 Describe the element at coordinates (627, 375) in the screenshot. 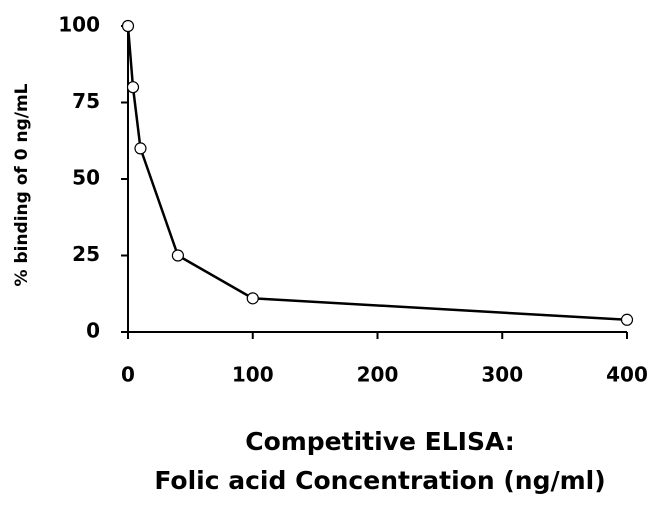

I see `x-tick-label: 400` at that location.